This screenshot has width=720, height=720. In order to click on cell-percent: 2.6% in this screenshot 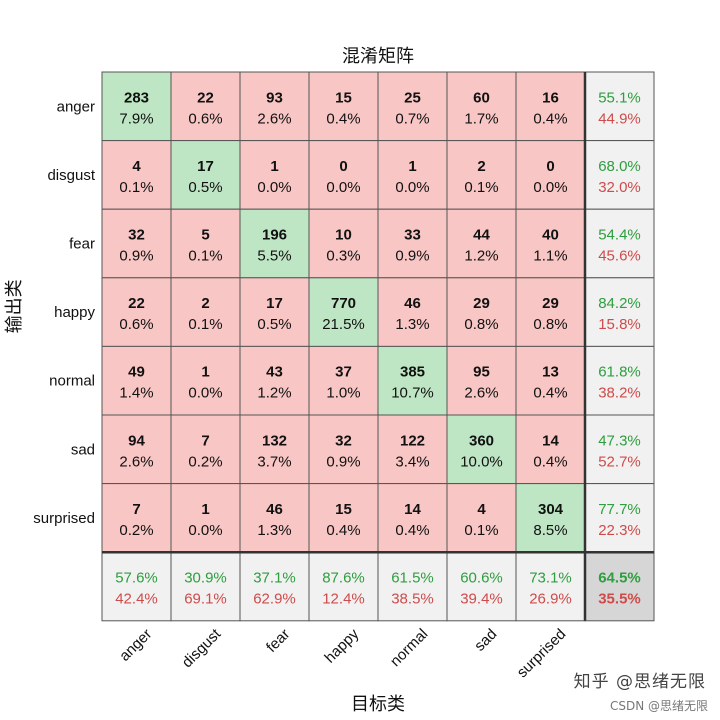, I will do `click(136, 461)`.